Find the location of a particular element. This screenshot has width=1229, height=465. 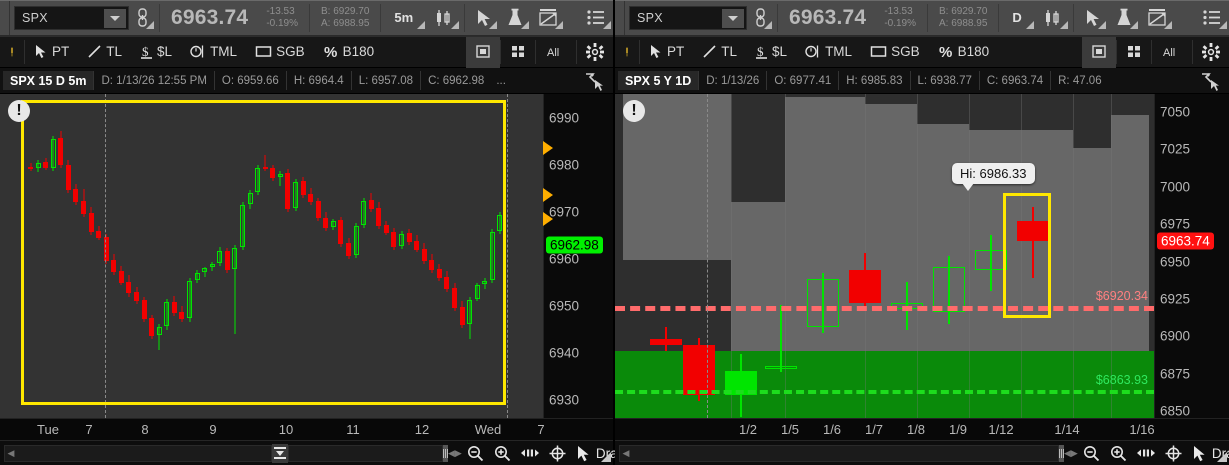

right-topbar-grip is located at coordinates (620, 17).